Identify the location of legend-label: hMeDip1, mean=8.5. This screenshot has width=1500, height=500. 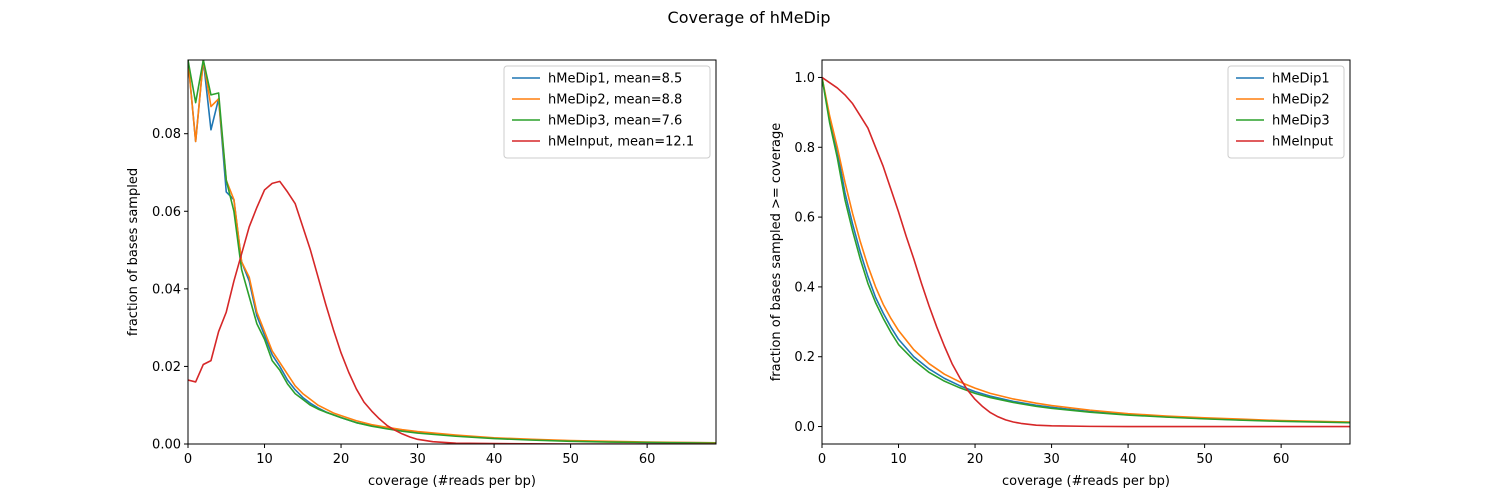
(615, 79).